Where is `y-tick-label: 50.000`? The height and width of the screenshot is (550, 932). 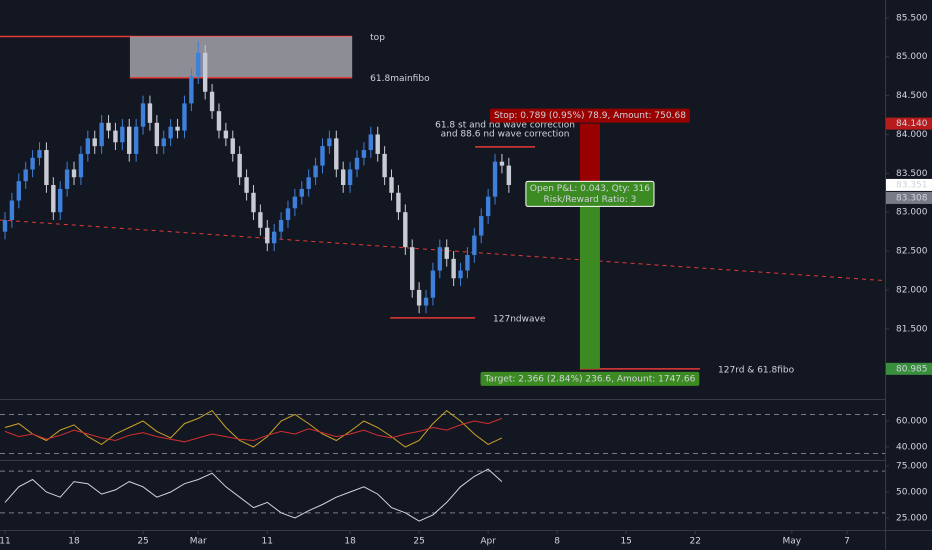 y-tick-label: 50.000 is located at coordinates (912, 492).